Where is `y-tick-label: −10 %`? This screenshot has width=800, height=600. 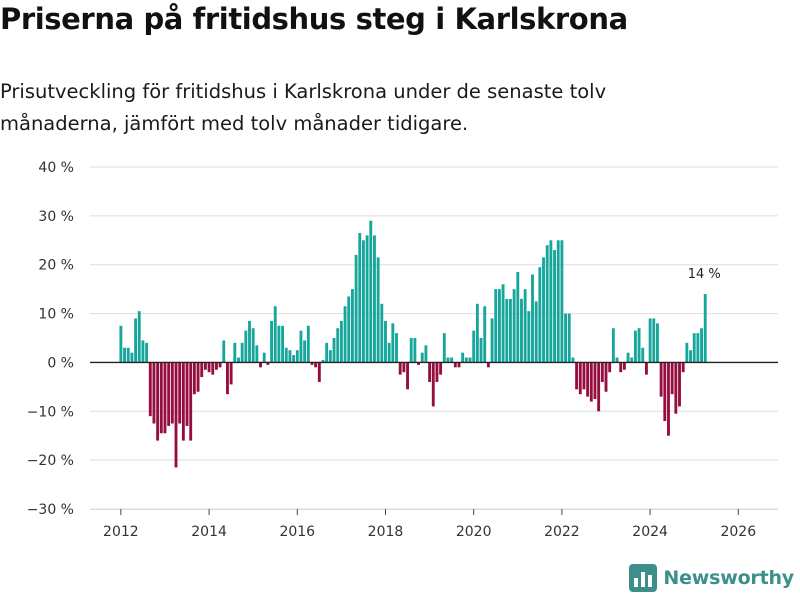 y-tick-label: −10 % is located at coordinates (50, 412).